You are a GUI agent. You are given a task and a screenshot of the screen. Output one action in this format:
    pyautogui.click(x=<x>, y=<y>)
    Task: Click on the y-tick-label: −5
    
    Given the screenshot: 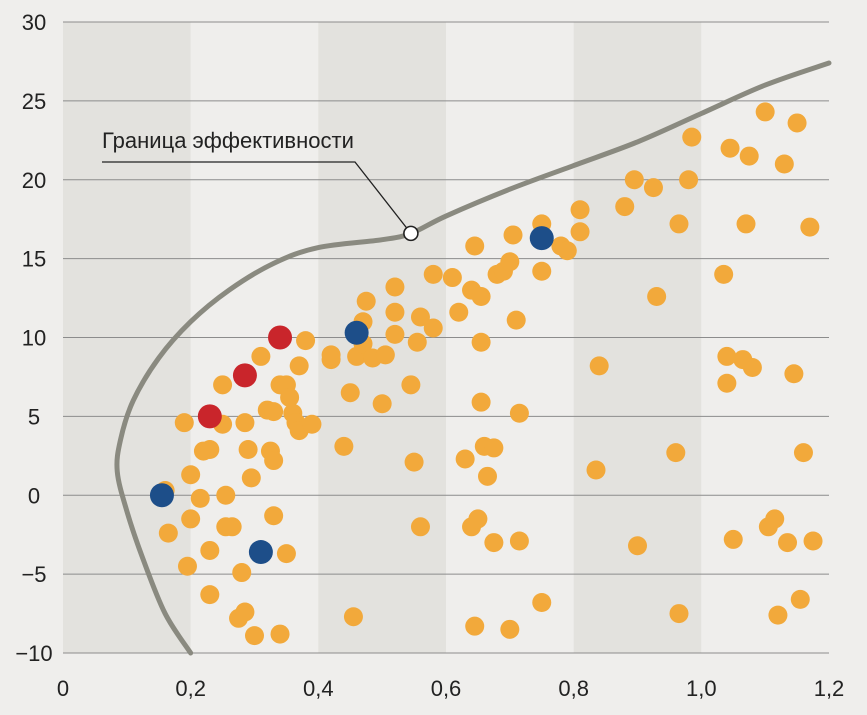 What is the action you would take?
    pyautogui.click(x=33, y=574)
    